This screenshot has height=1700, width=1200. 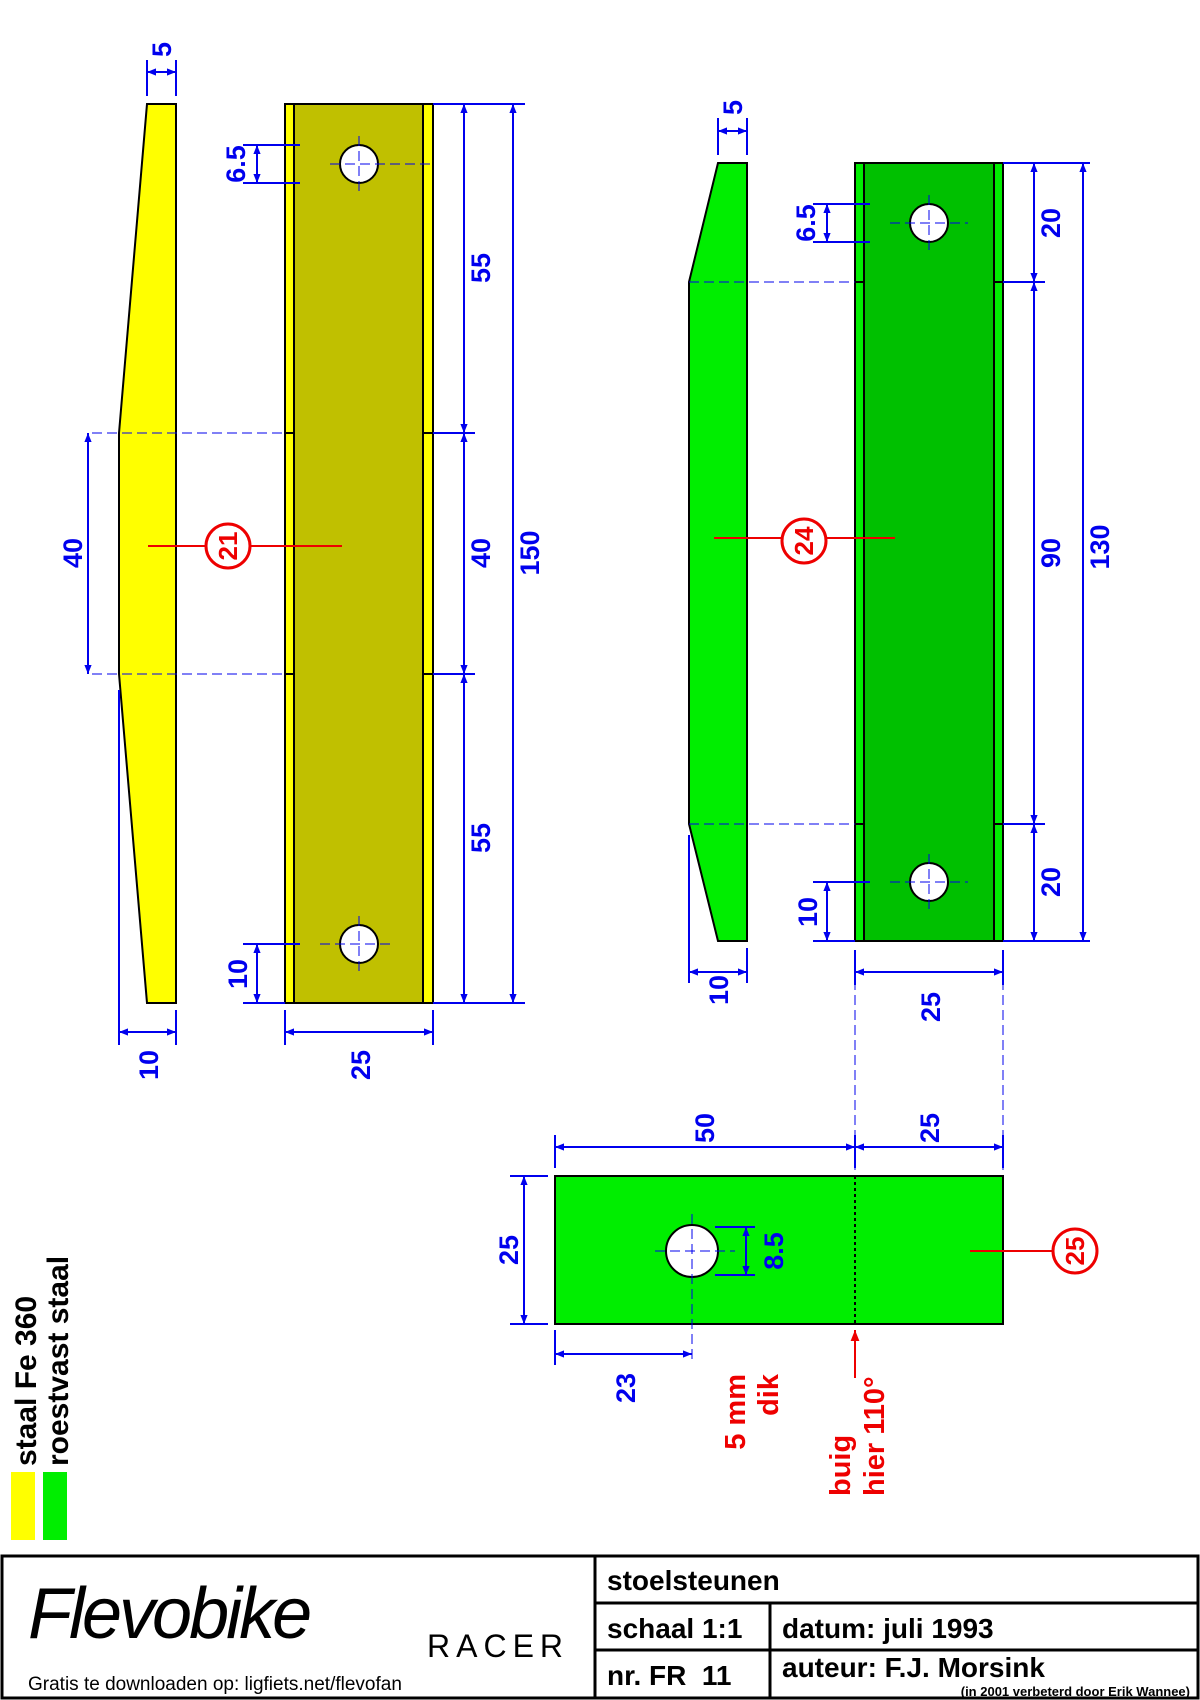 I want to click on dim-21-taper-width: 10, so click(x=149, y=1065).